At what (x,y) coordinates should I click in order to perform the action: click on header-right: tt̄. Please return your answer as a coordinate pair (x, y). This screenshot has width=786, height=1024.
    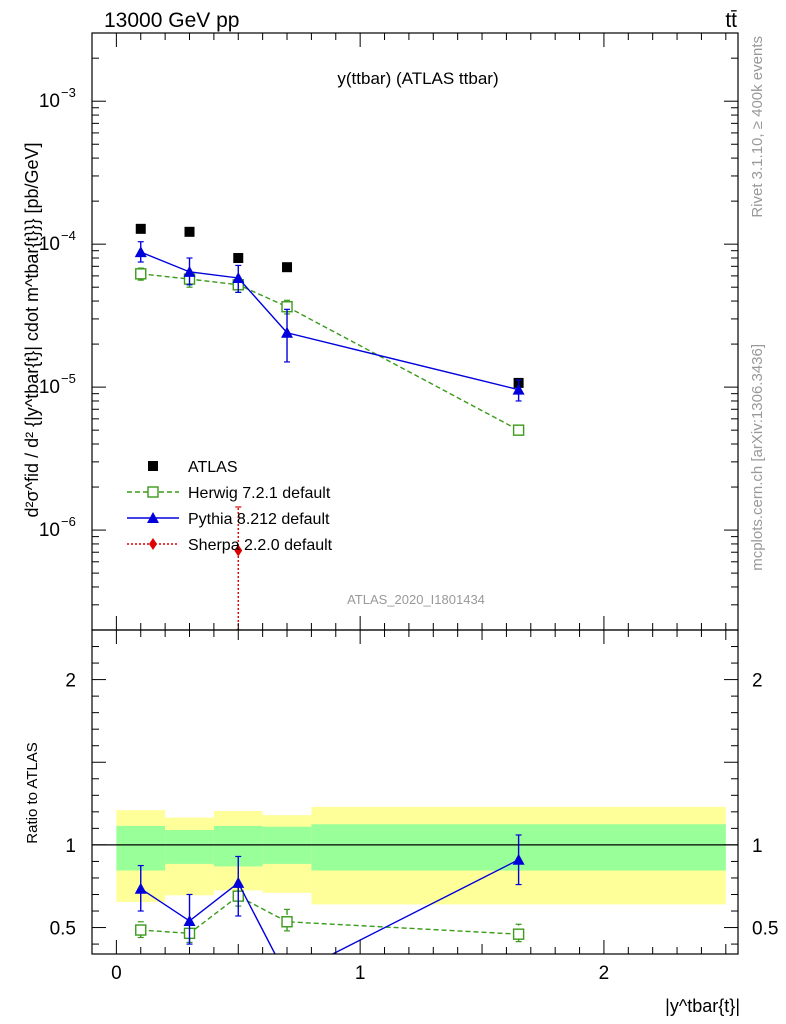
    Looking at the image, I should click on (731, 20).